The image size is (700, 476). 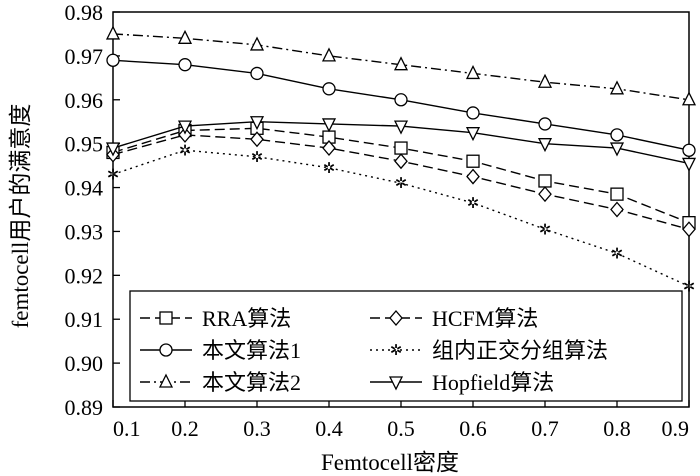 I want to click on legend-item: HCFM算法, so click(x=454, y=318).